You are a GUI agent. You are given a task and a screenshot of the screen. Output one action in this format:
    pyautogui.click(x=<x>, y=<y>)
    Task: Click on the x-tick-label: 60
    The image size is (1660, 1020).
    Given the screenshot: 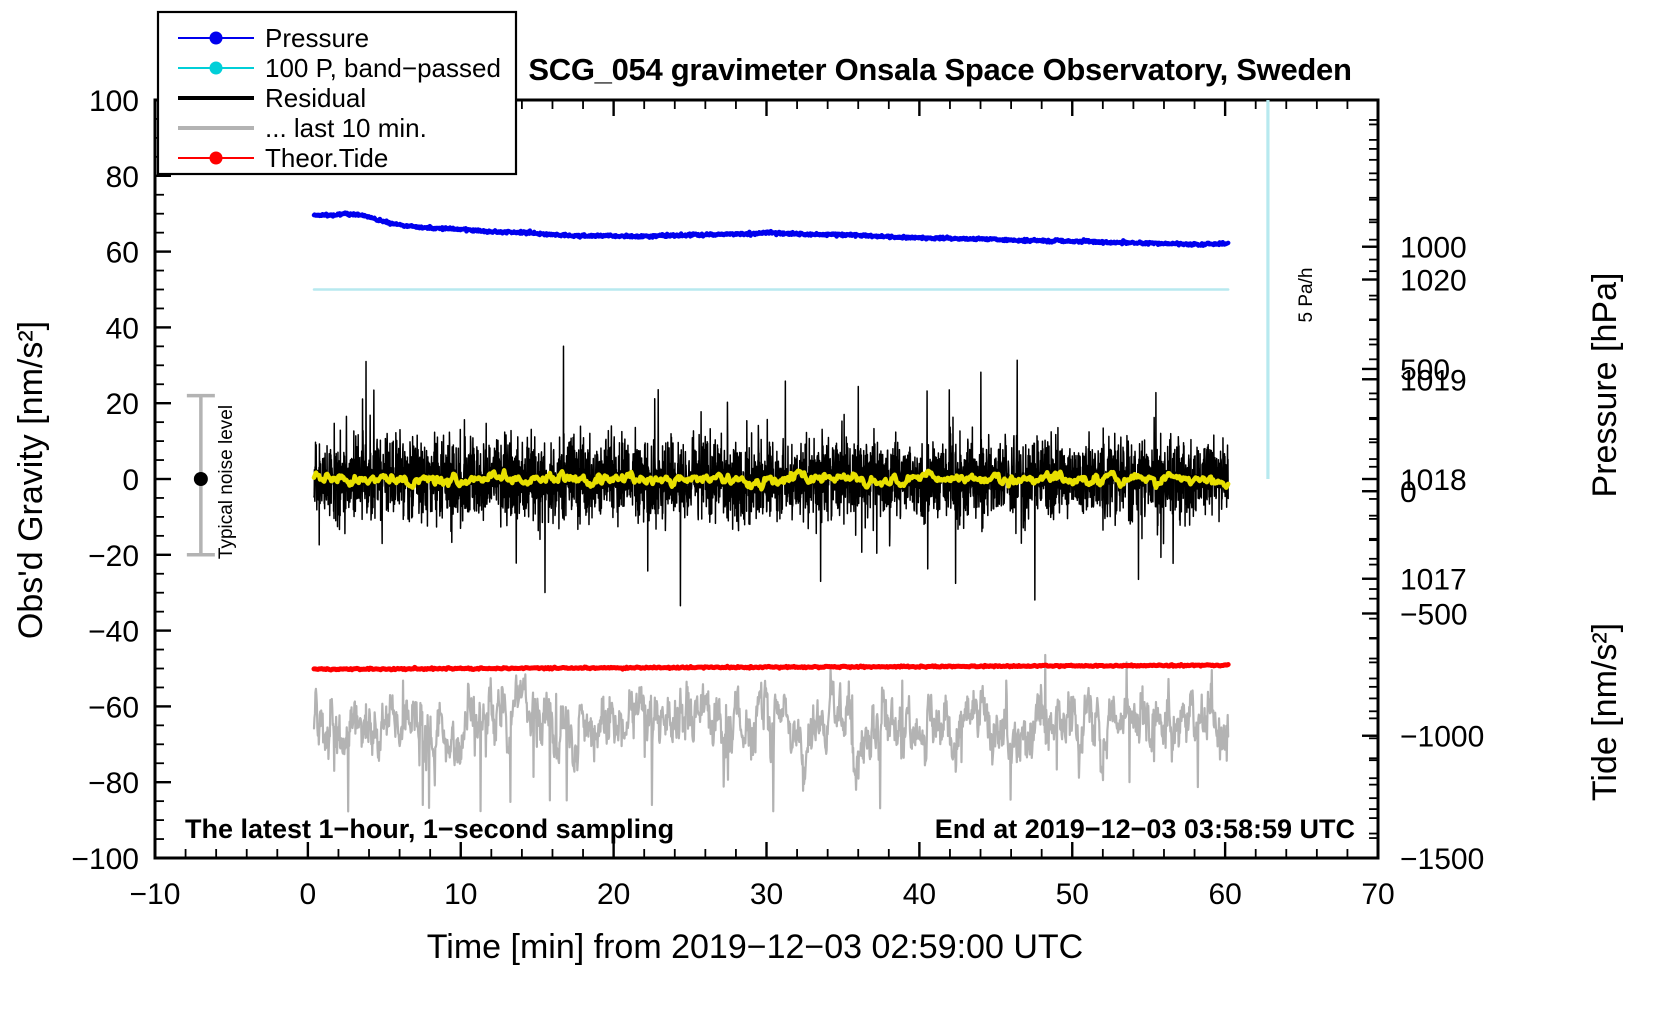 What is the action you would take?
    pyautogui.click(x=1224, y=894)
    